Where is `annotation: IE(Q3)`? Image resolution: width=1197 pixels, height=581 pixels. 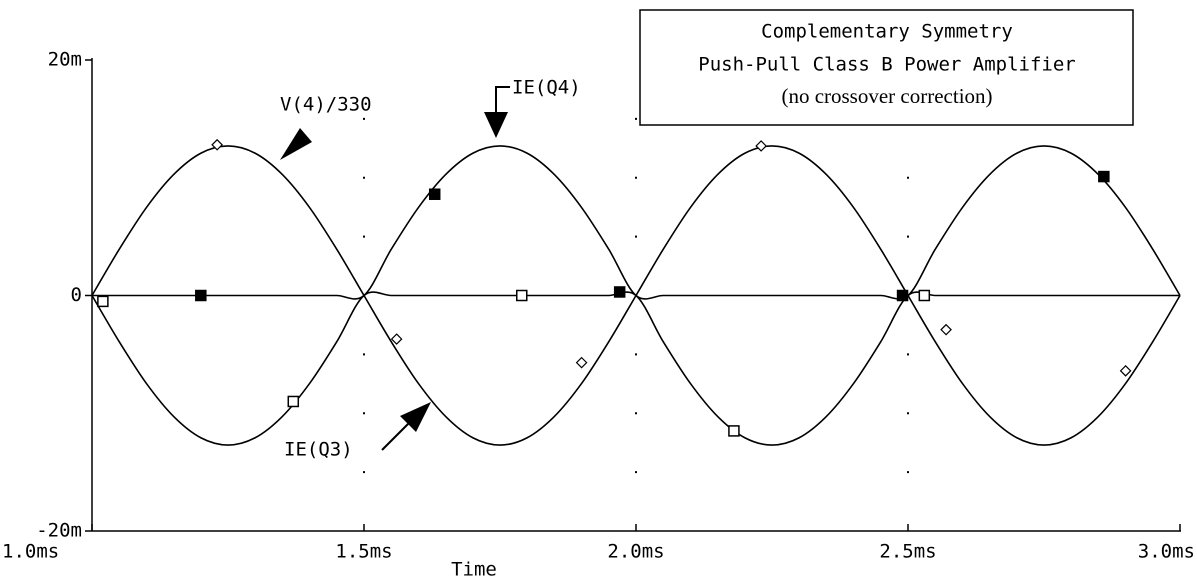 annotation: IE(Q3) is located at coordinates (318, 450).